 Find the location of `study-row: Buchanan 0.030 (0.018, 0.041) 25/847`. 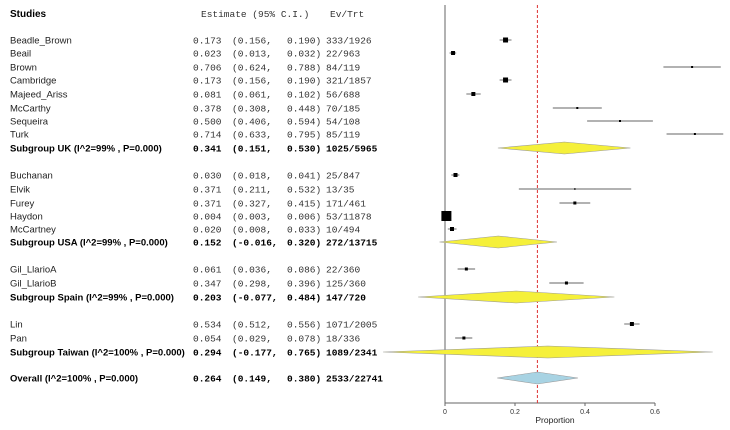

study-row: Buchanan 0.030 (0.018, 0.041) 25/847 is located at coordinates (185, 176).